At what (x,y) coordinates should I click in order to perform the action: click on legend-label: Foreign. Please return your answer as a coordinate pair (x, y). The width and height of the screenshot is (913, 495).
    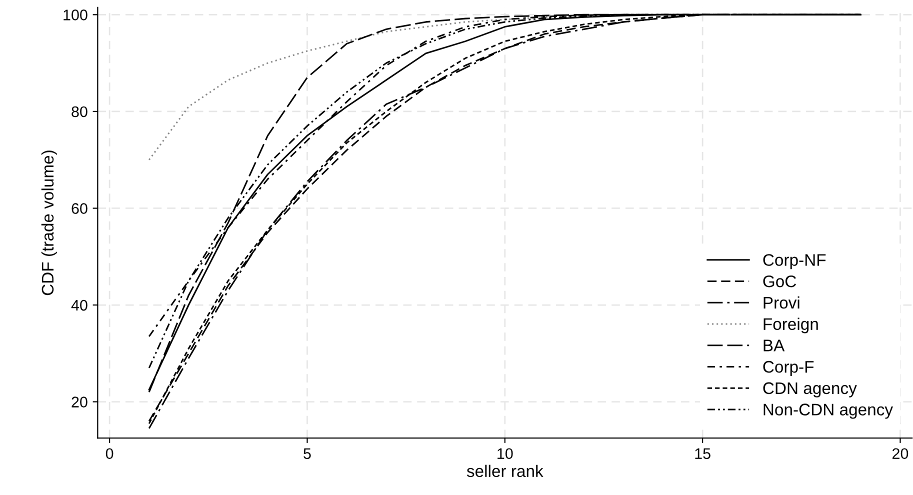
    Looking at the image, I should click on (791, 326).